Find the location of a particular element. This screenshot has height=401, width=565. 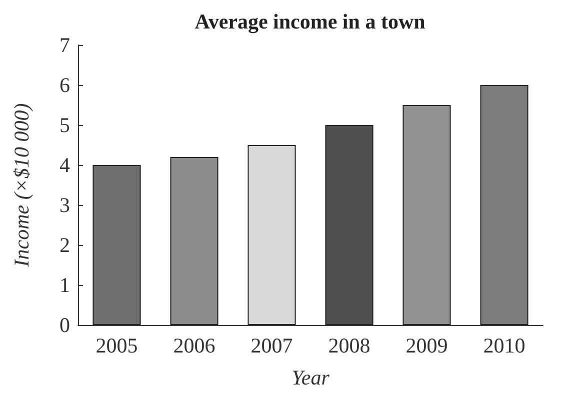

y-tick-label: 2 is located at coordinates (65, 245).